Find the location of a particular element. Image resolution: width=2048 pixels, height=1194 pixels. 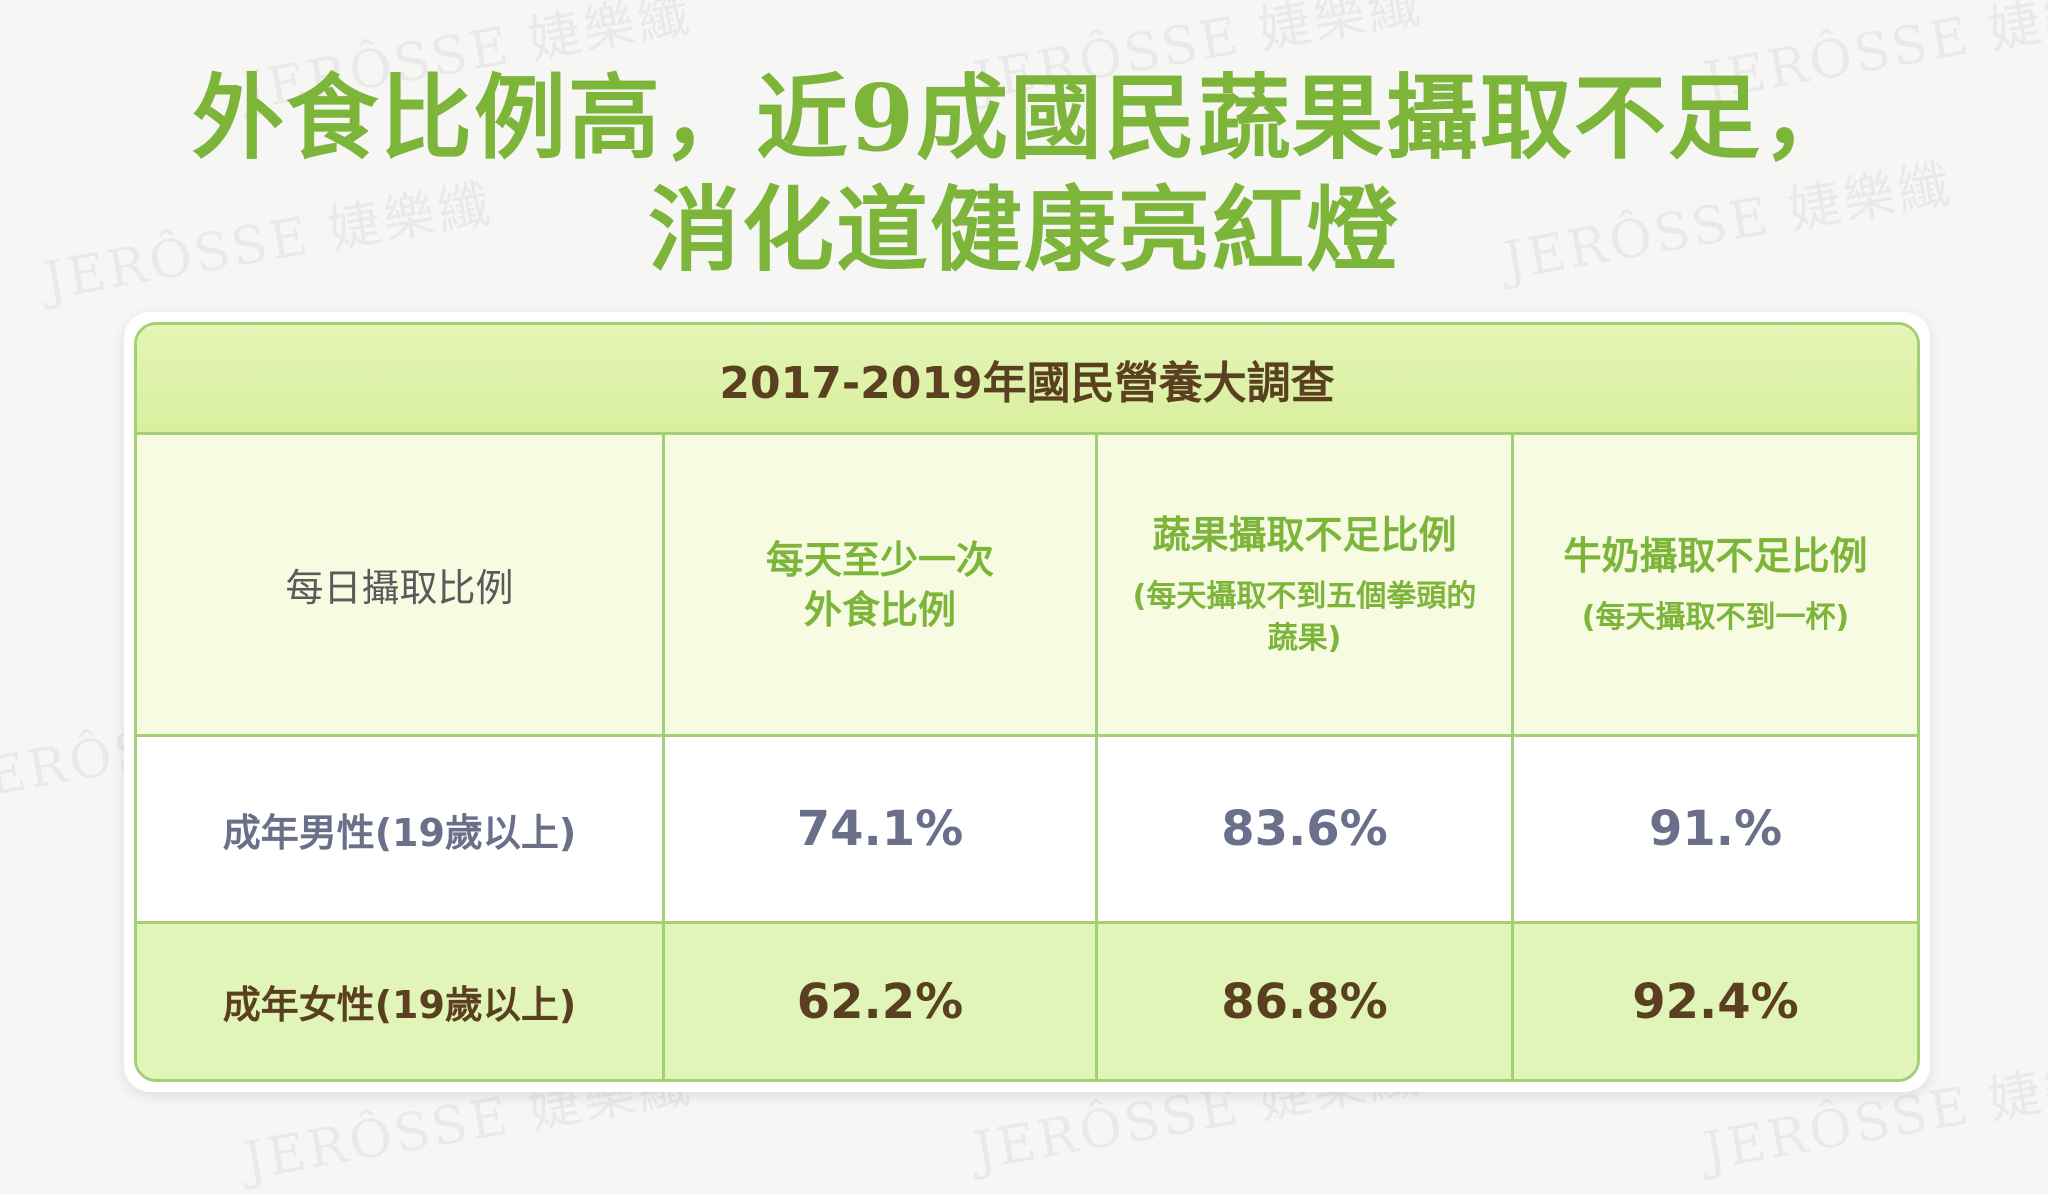

value-text: 86.8% is located at coordinates (1304, 1001).